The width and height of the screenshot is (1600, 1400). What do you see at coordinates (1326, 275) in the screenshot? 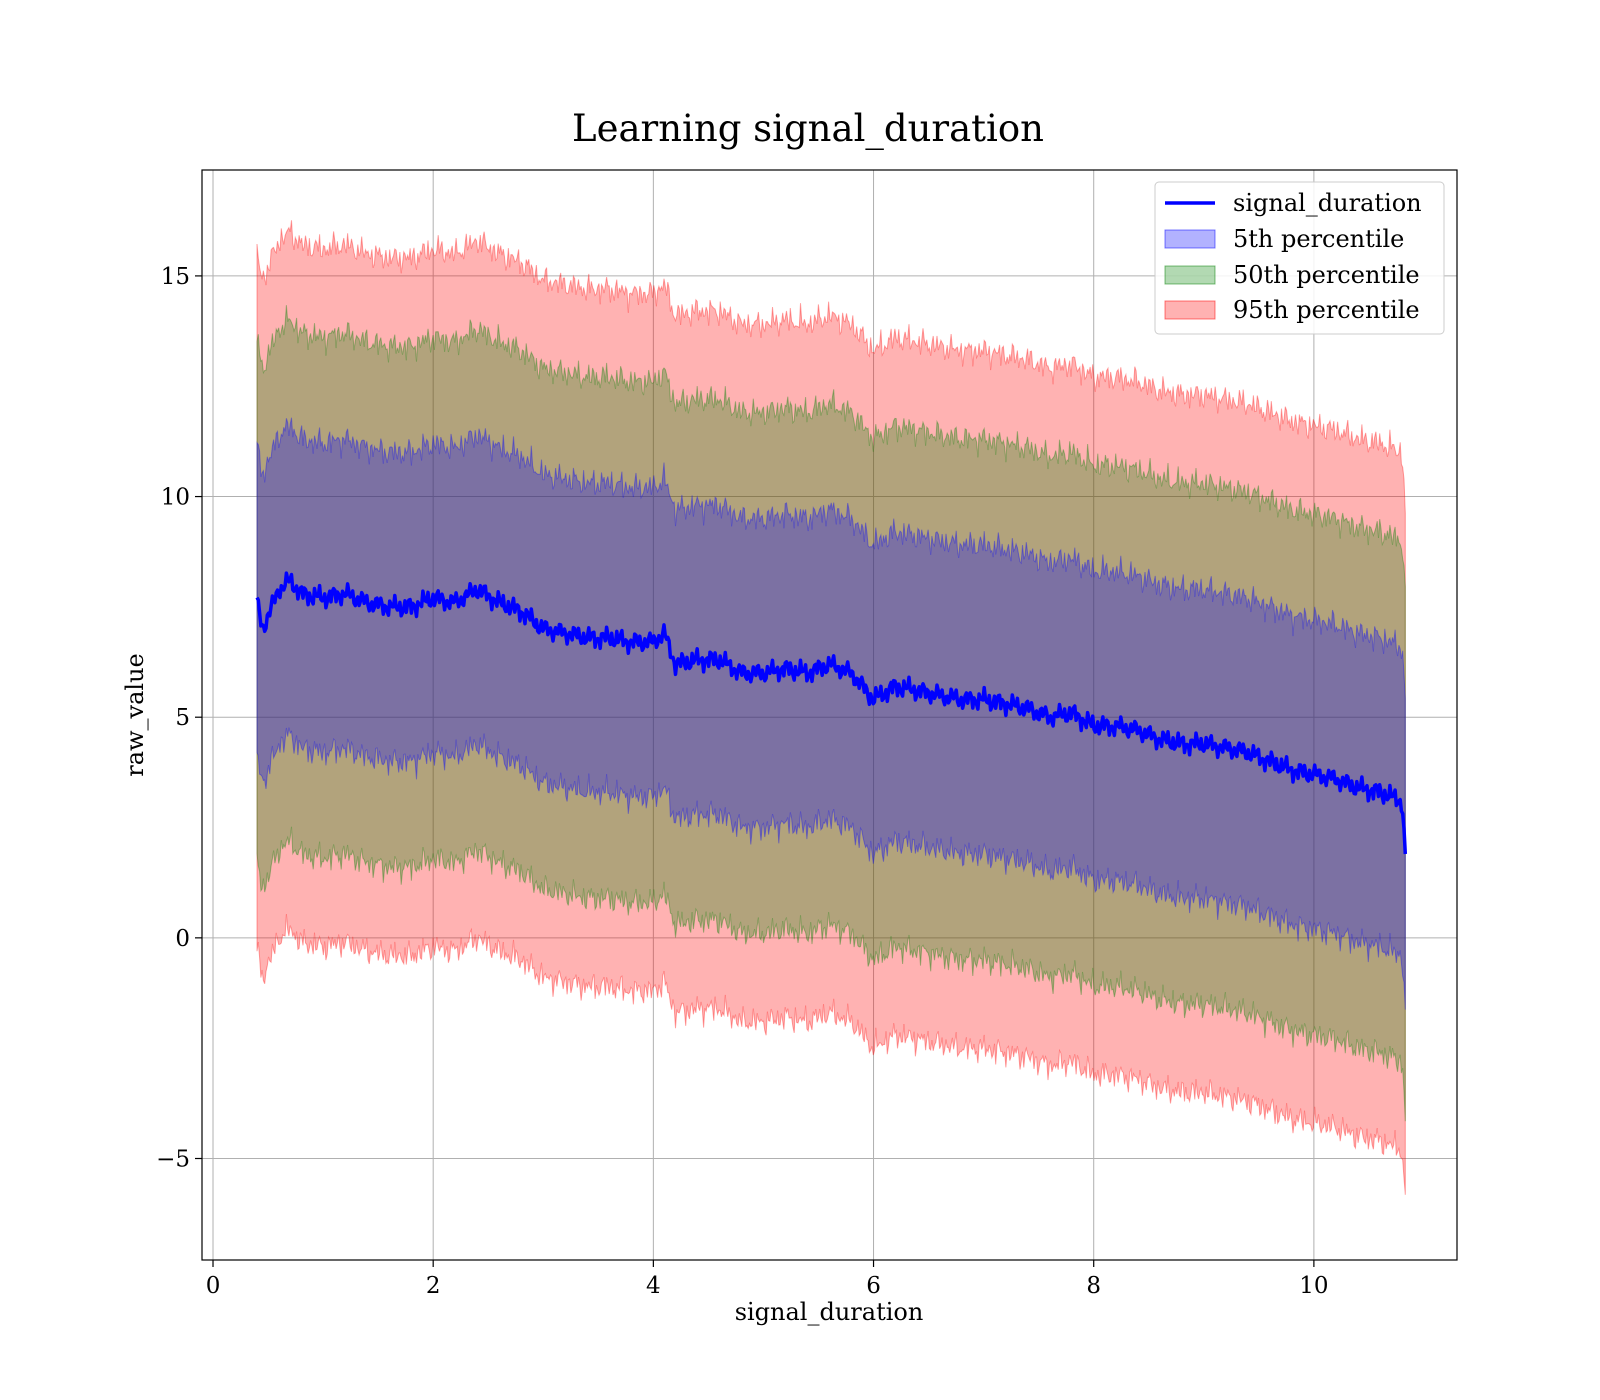
I see `legend-label-50th-percentile: 50th percentile` at bounding box center [1326, 275].